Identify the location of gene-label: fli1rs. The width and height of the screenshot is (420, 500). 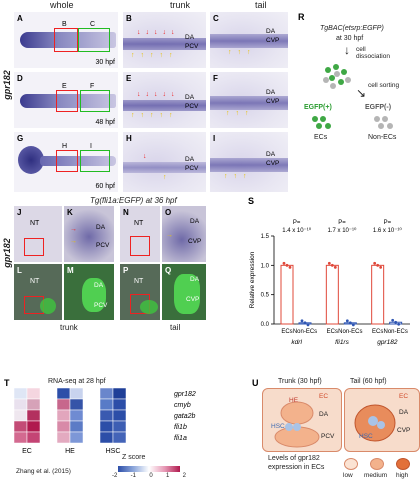
(342, 342).